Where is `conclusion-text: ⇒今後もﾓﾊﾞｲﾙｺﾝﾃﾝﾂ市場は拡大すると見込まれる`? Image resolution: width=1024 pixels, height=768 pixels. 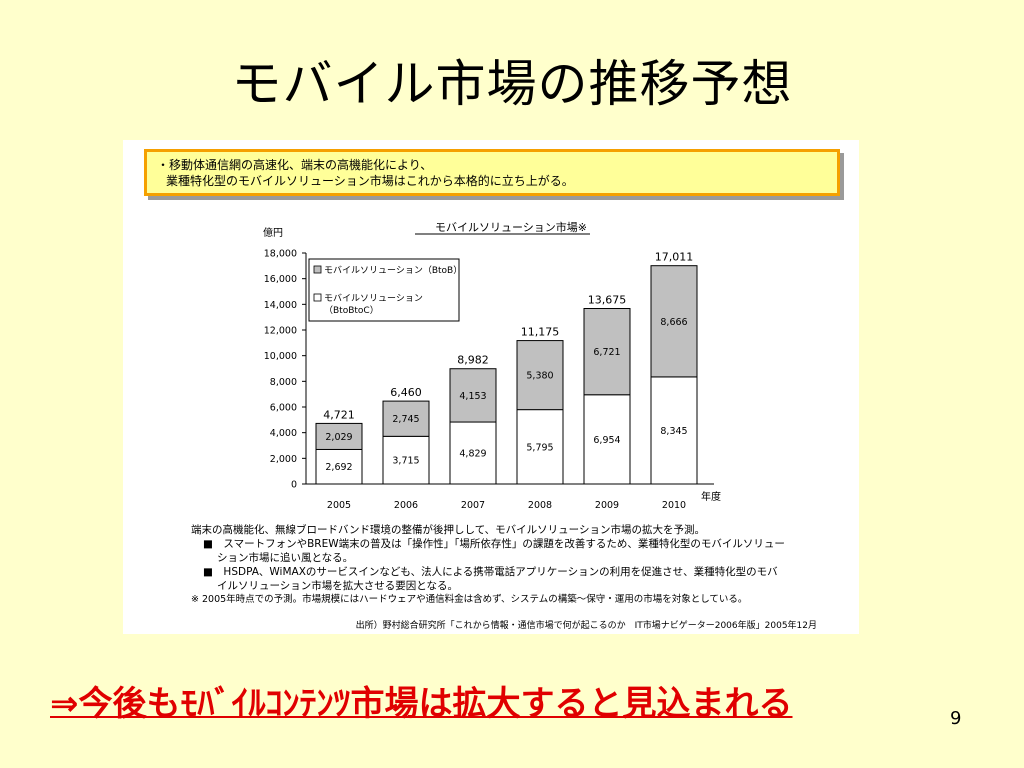 conclusion-text: ⇒今後もﾓﾊﾞｲﾙｺﾝﾃﾝﾂ市場は拡大すると見込まれる is located at coordinates (421, 704).